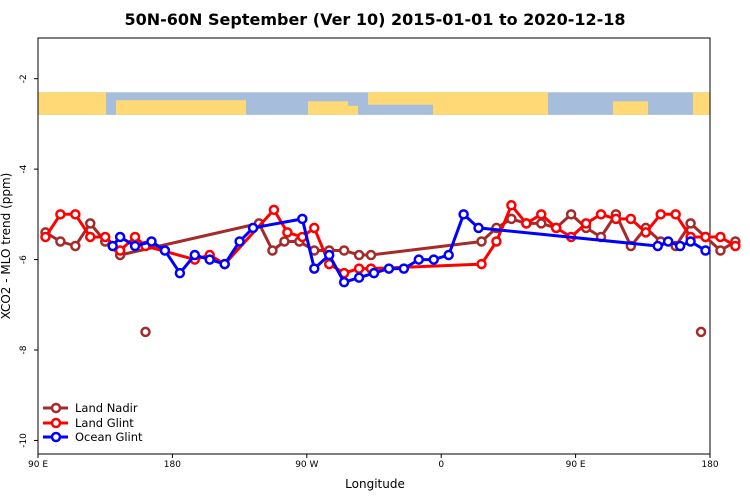 This screenshot has height=500, width=750. What do you see at coordinates (104, 423) in the screenshot?
I see `legend-label-land-glint: Land Glint` at bounding box center [104, 423].